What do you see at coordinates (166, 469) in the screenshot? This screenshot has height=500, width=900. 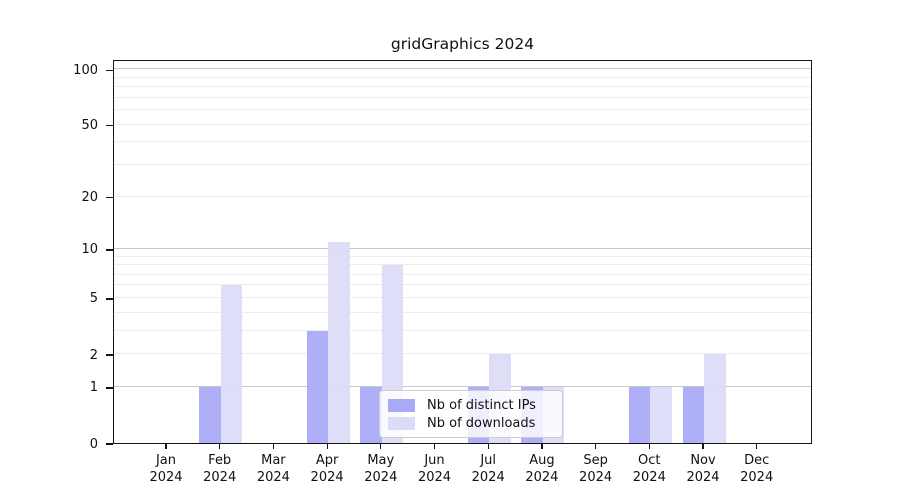 I see `x-tick-label-jan-2024: Jan 2024` at bounding box center [166, 469].